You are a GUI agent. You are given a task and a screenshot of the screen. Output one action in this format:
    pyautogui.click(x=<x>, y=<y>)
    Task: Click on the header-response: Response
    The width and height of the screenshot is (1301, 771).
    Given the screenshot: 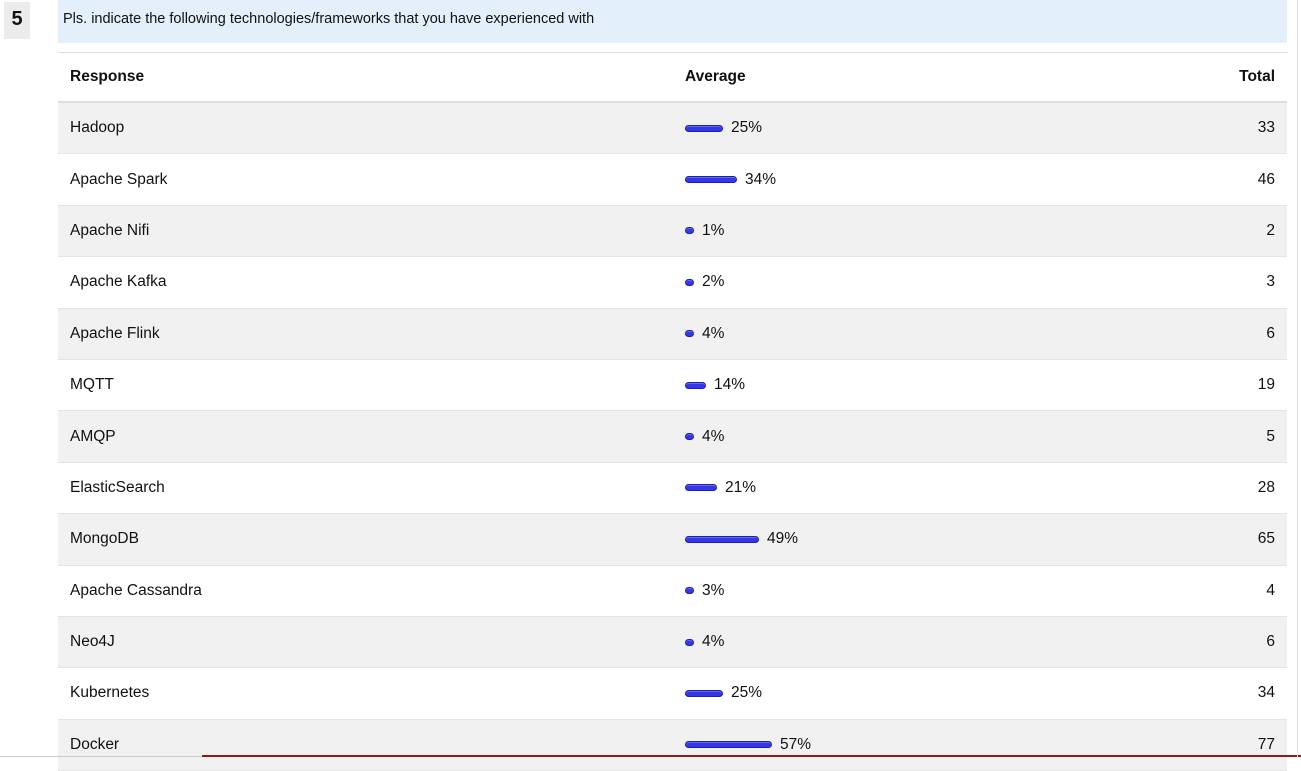 What is the action you would take?
    pyautogui.click(x=107, y=76)
    